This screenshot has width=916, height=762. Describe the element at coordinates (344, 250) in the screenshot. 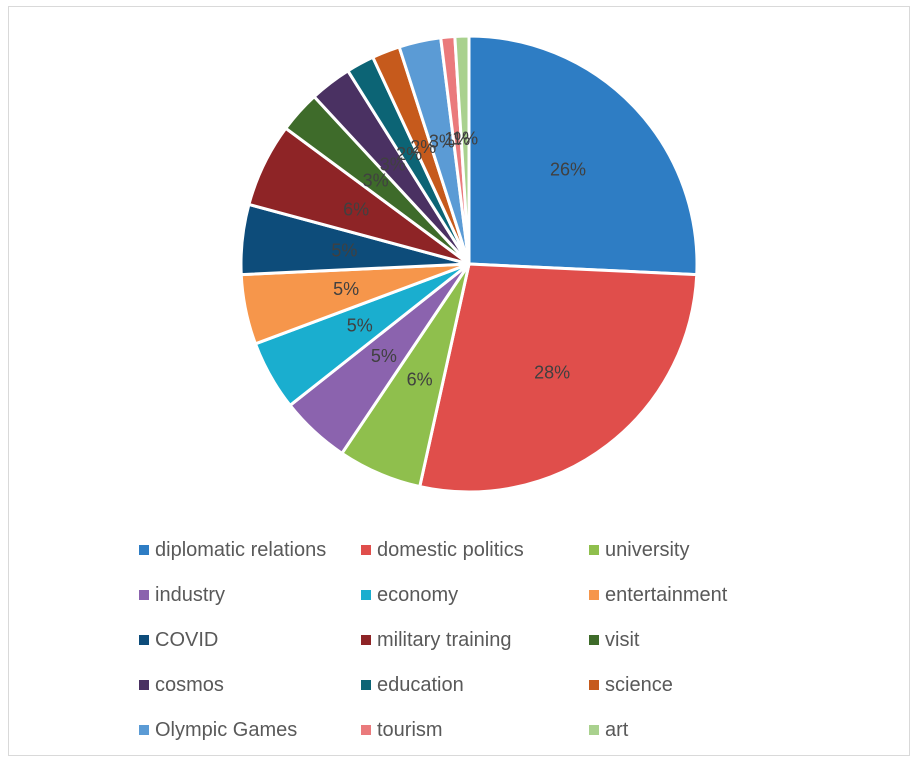

I see `data-label-covid: 5%` at that location.